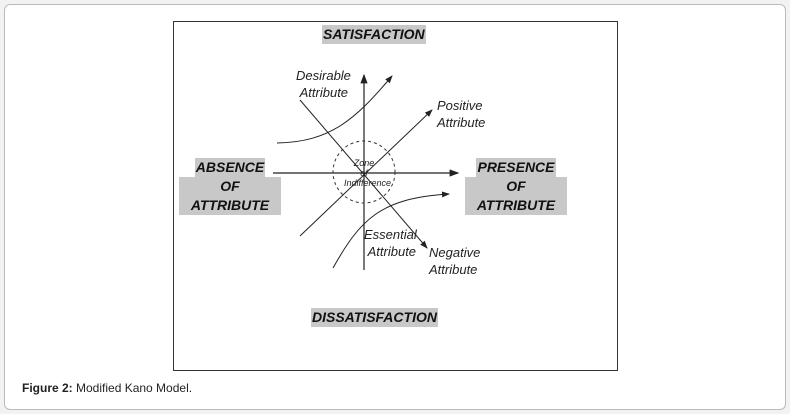 The image size is (790, 414). I want to click on negative-line, so click(363, 174).